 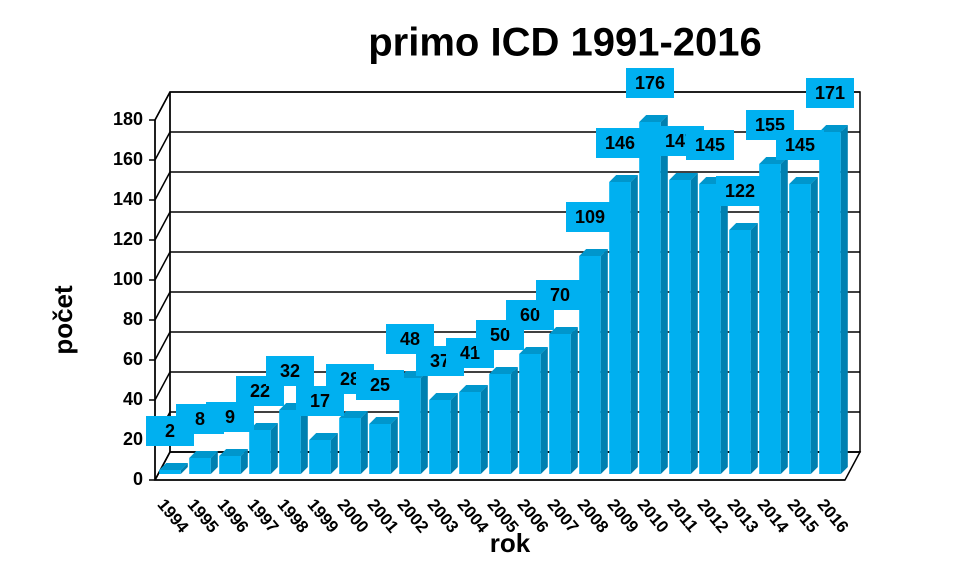 What do you see at coordinates (530, 315) in the screenshot?
I see `value-label: 60` at bounding box center [530, 315].